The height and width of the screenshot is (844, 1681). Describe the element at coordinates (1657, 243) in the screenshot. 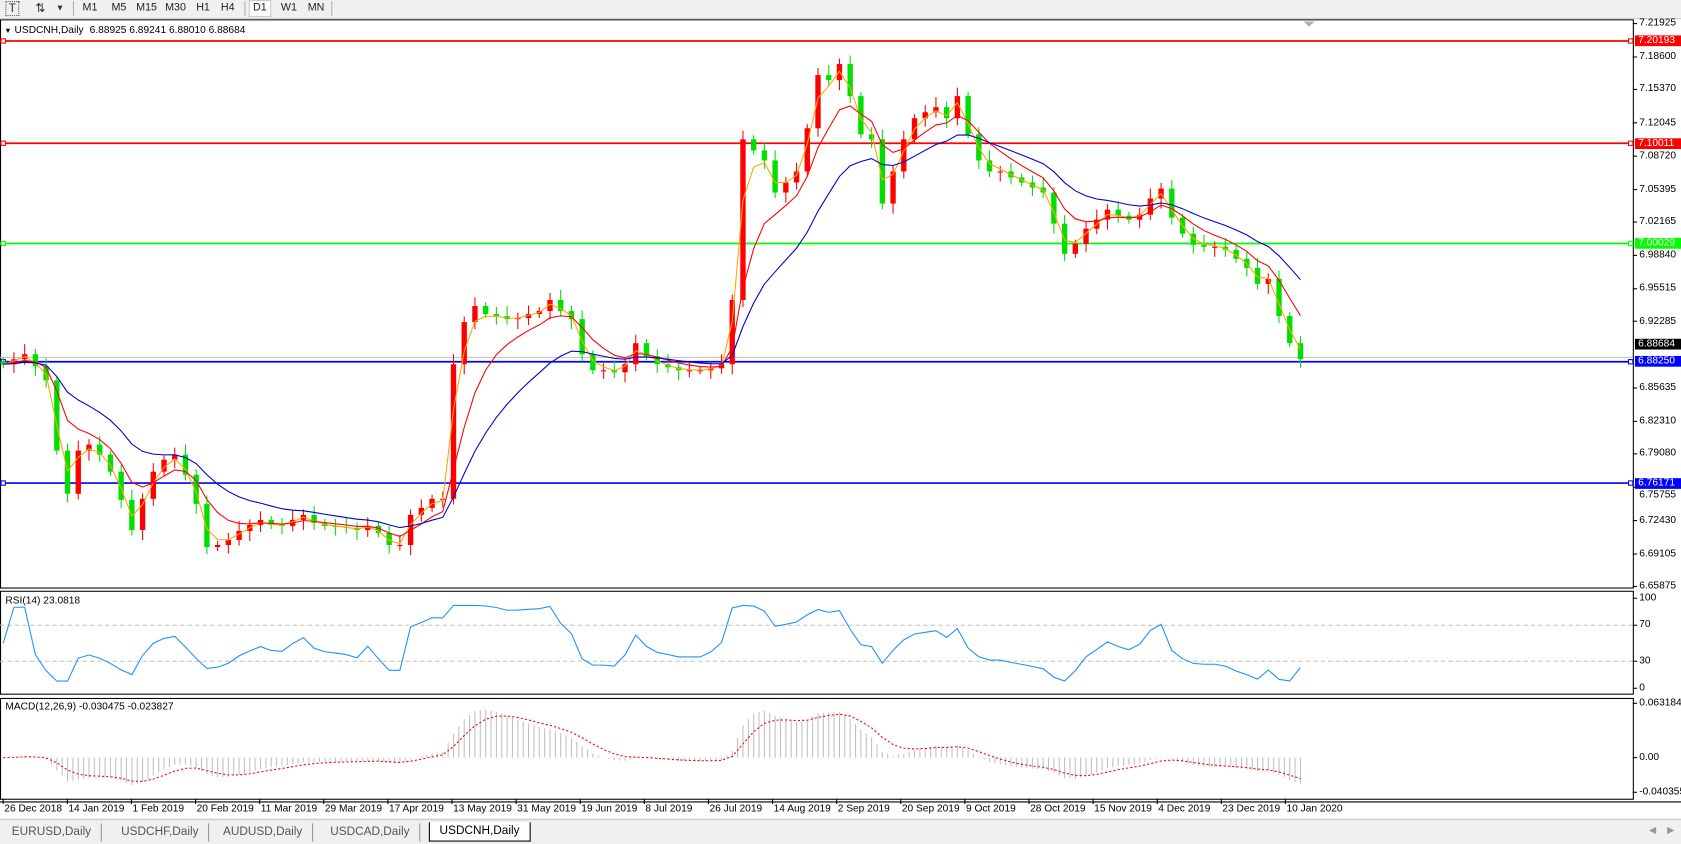

I see `horizontal-line-price-label: 7.00029` at that location.